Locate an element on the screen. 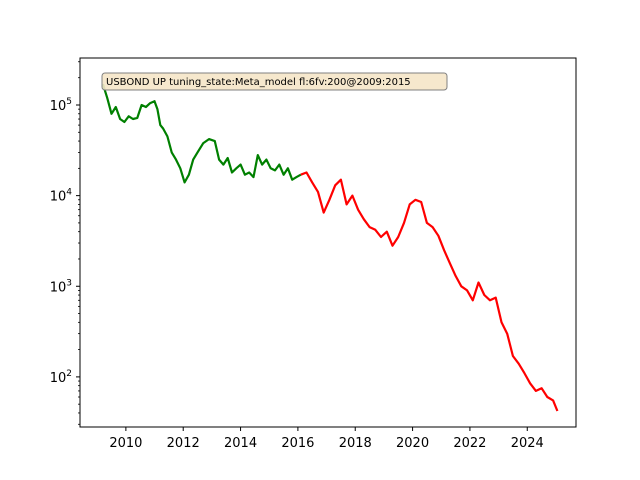 Image resolution: width=640 pixels, height=480 pixels. annotation-background is located at coordinates (274, 81).